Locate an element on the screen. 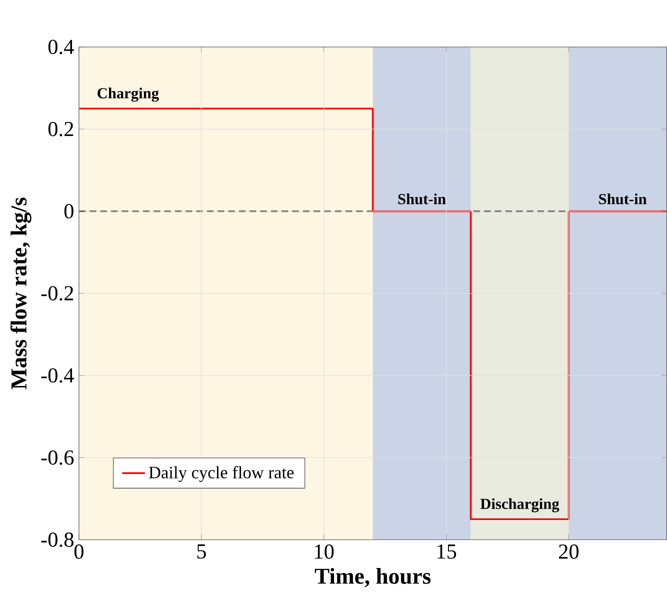  x-tick-label: 20 is located at coordinates (568, 551).